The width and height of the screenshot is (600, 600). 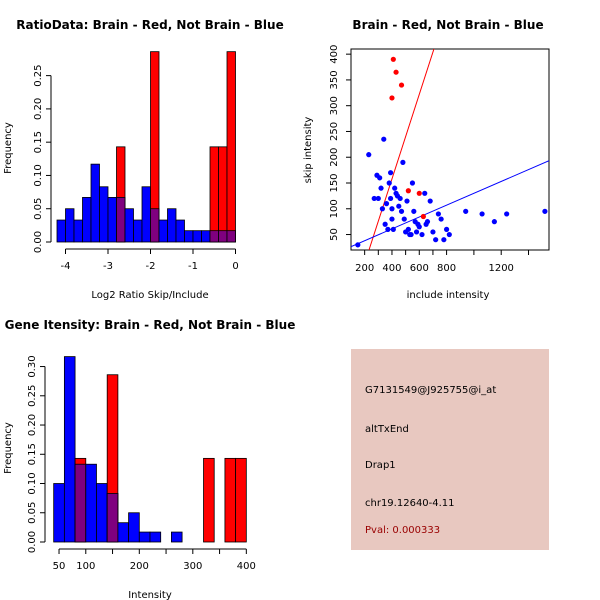 I want to click on ratio-y-tick-label: 0.05, so click(x=38, y=209).